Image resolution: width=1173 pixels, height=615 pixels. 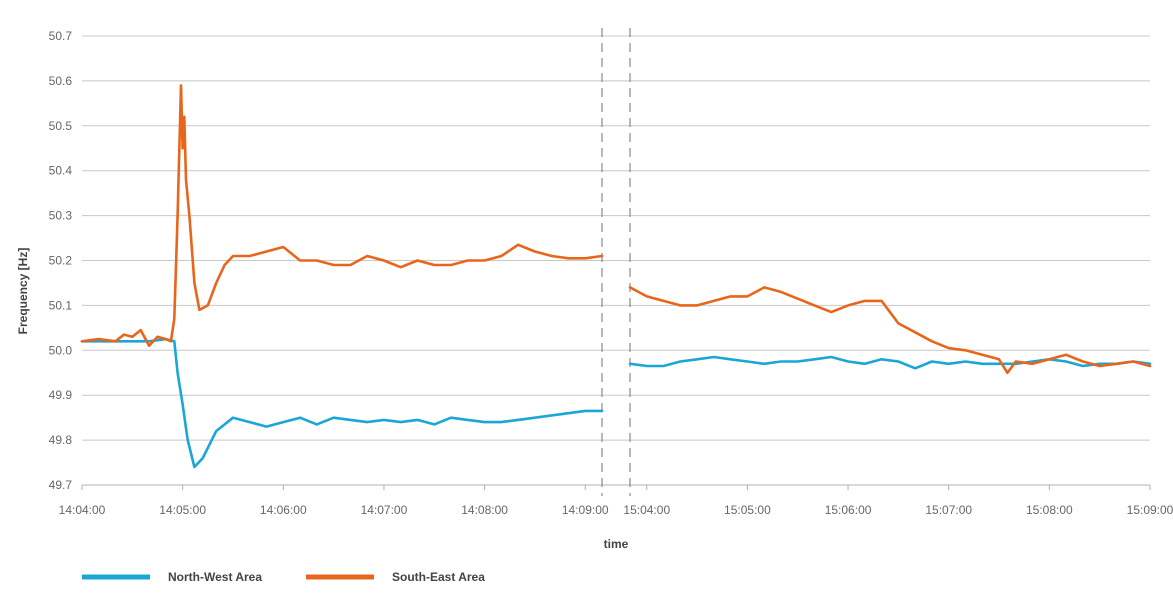 What do you see at coordinates (61, 305) in the screenshot?
I see `y-tick-label: 50.1` at bounding box center [61, 305].